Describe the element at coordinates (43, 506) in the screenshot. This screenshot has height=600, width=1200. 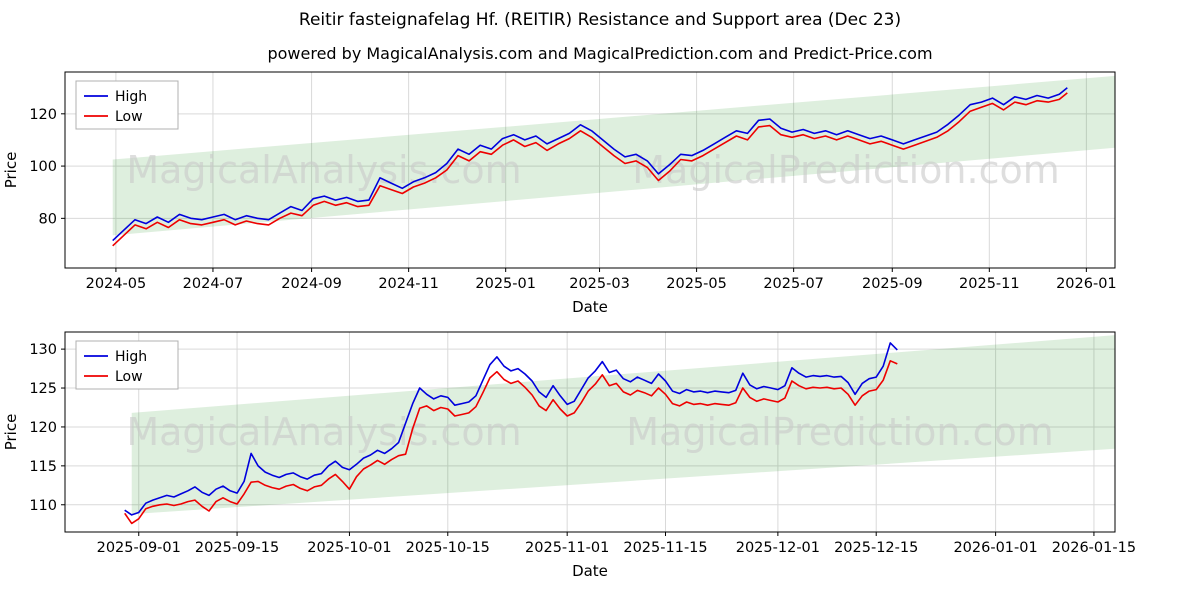
I see `y-tick-label: 110` at that location.